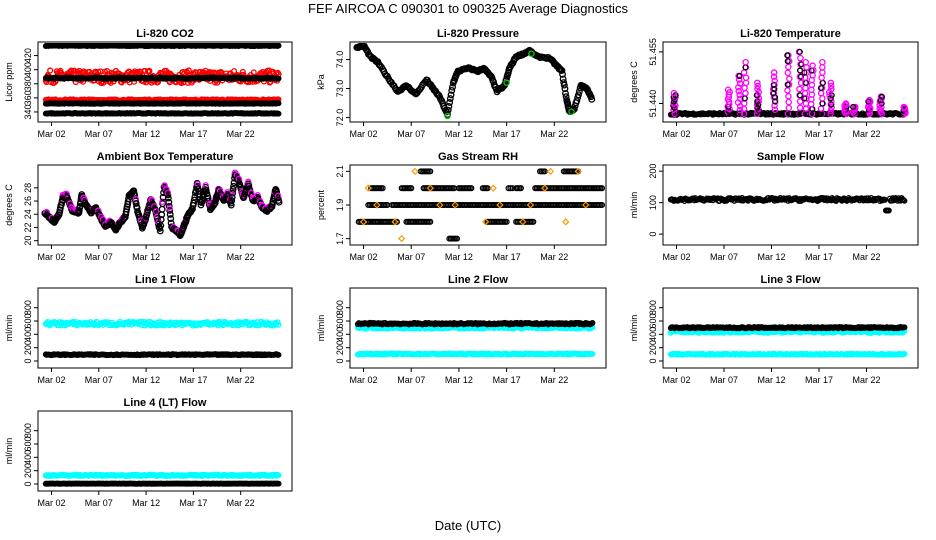 This screenshot has height=540, width=936. I want to click on y-axis-label: Licor ppm, so click(9, 82).